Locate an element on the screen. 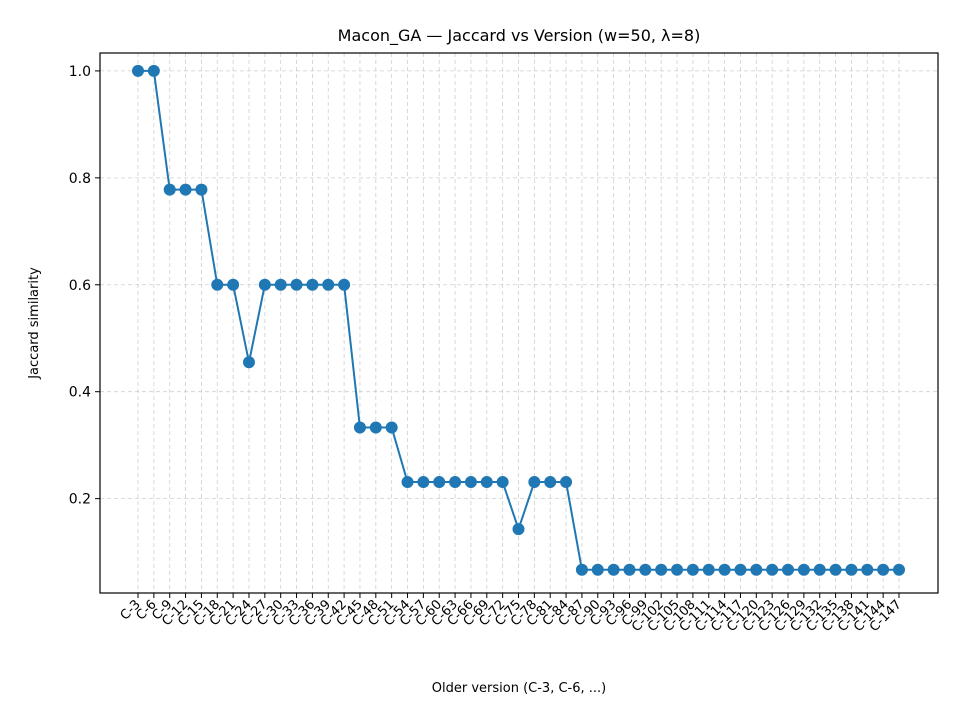  y-tick-label: 1.0 is located at coordinates (80, 72).